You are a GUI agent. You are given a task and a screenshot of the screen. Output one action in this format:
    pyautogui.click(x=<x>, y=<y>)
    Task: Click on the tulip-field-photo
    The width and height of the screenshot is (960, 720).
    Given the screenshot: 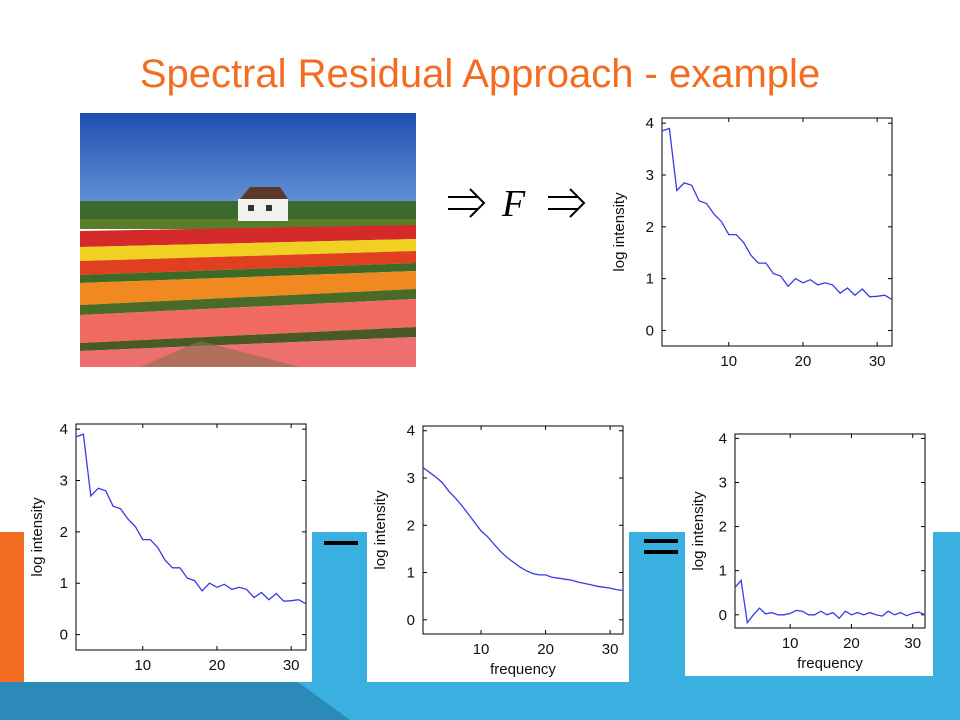 What is the action you would take?
    pyautogui.click(x=248, y=240)
    